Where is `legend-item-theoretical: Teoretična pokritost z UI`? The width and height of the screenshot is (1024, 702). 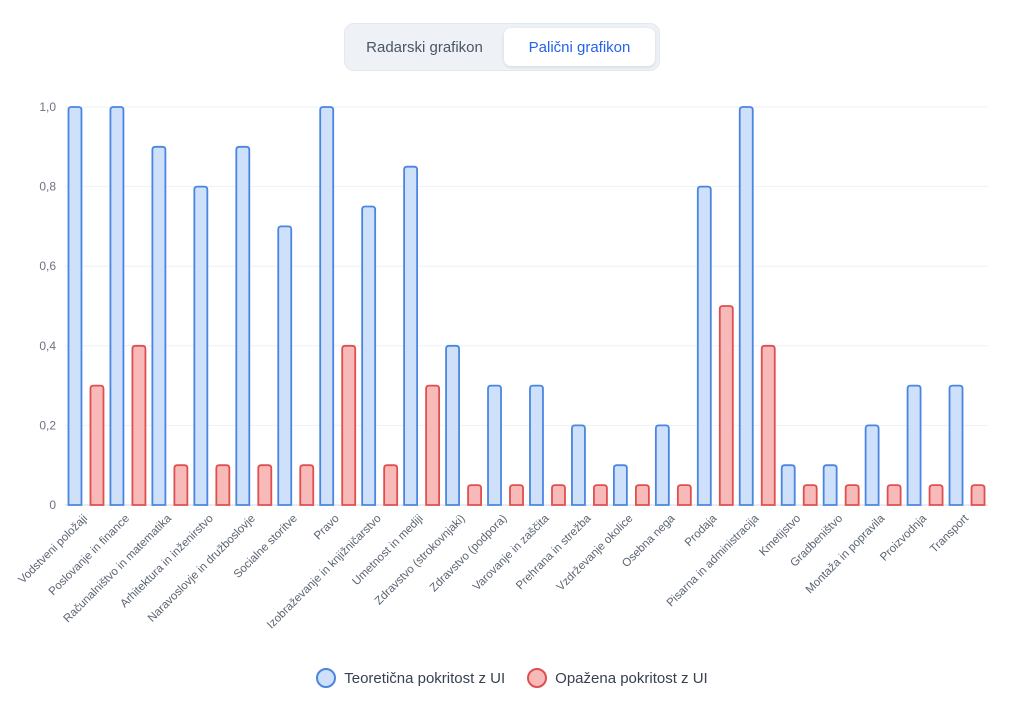
legend-item-theoretical: Teoretična pokritost z UI is located at coordinates (410, 678).